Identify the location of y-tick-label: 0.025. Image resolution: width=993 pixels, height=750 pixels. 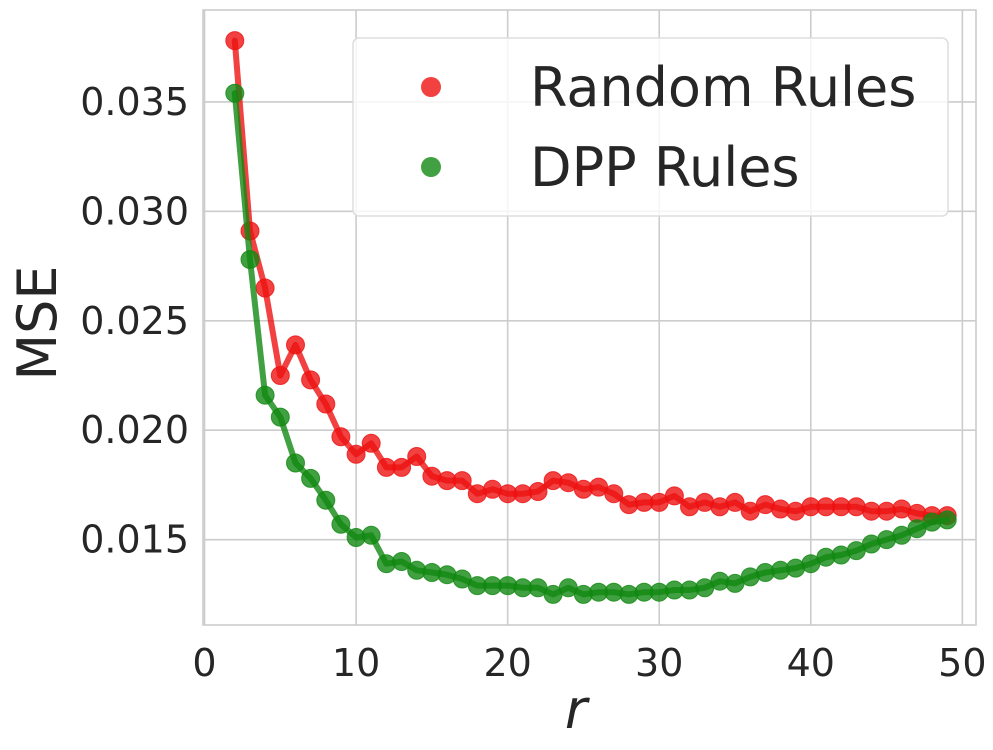
(134, 321).